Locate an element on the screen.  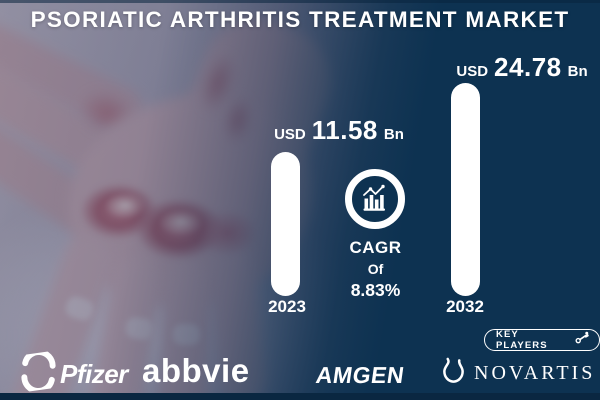
cagr-circle-badge is located at coordinates (375, 199).